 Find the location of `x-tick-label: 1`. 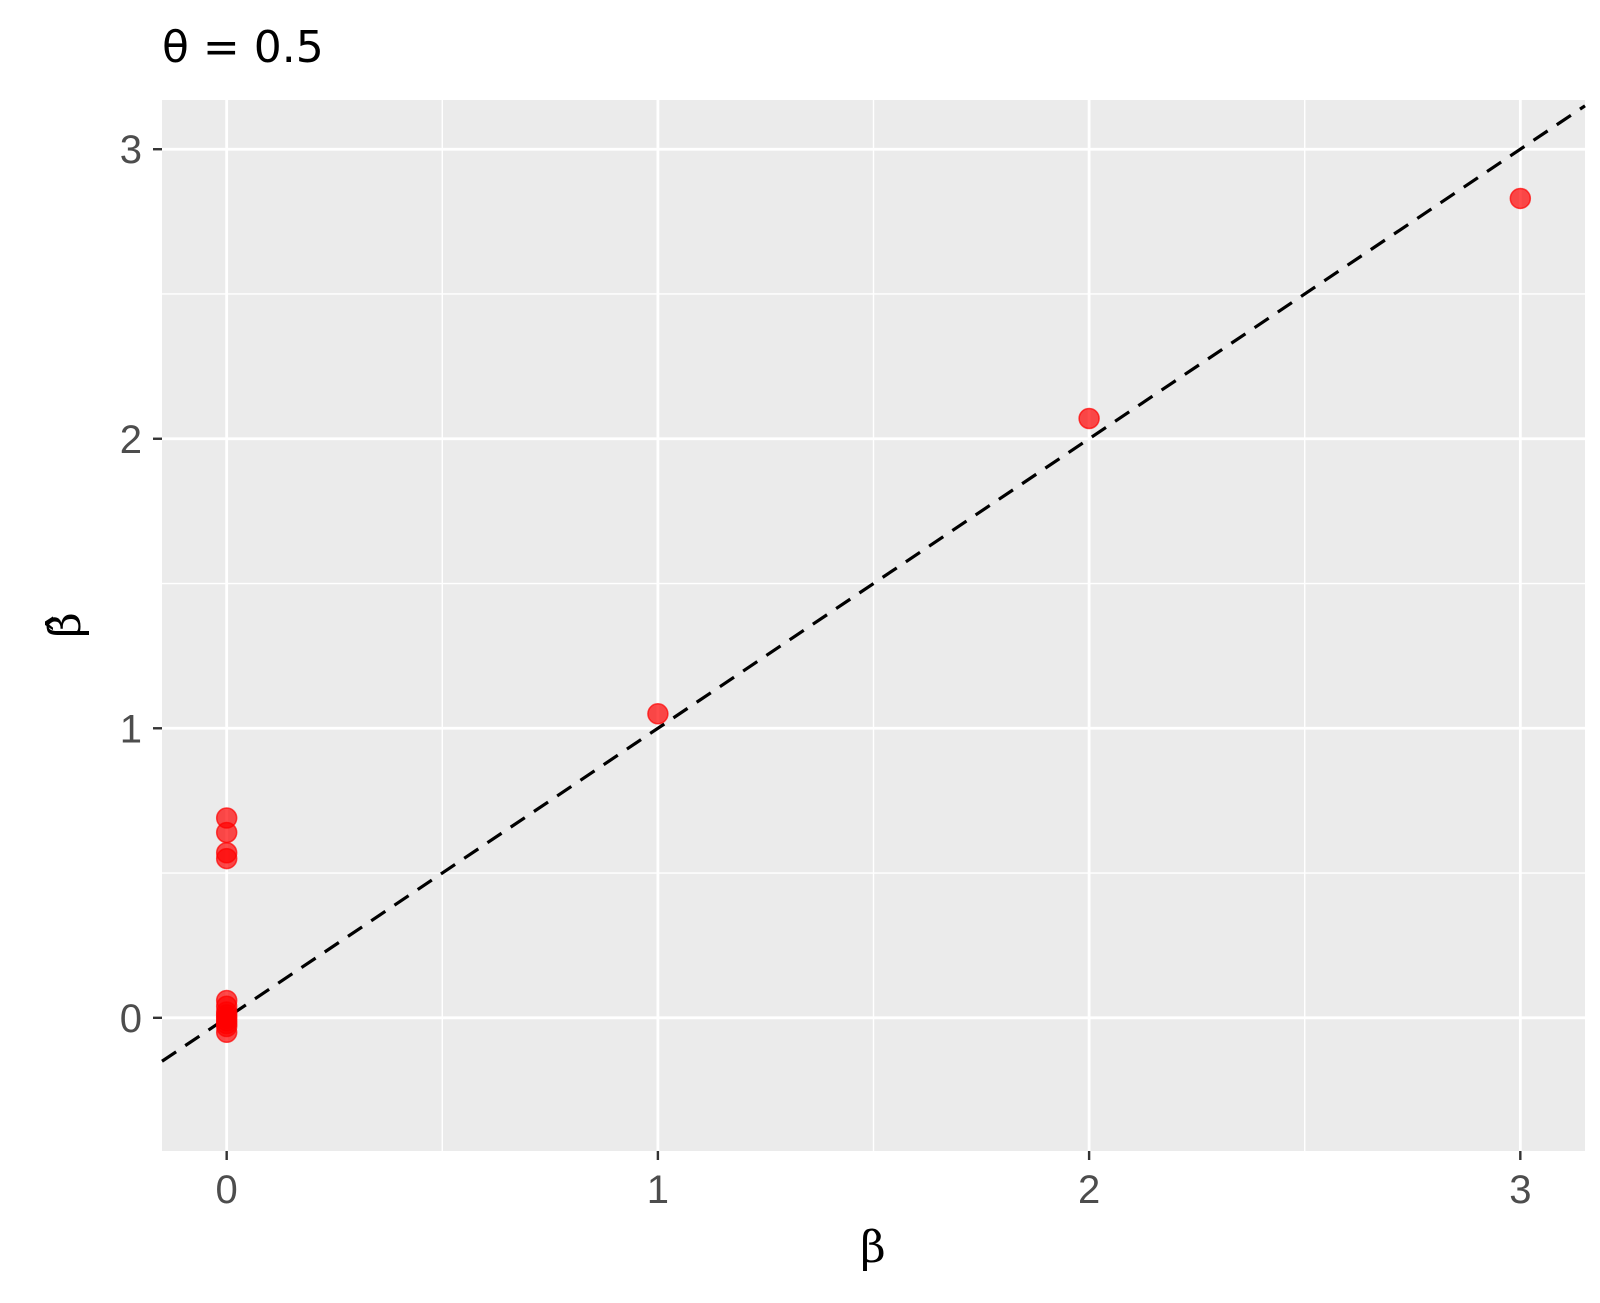

x-tick-label: 1 is located at coordinates (658, 1190).